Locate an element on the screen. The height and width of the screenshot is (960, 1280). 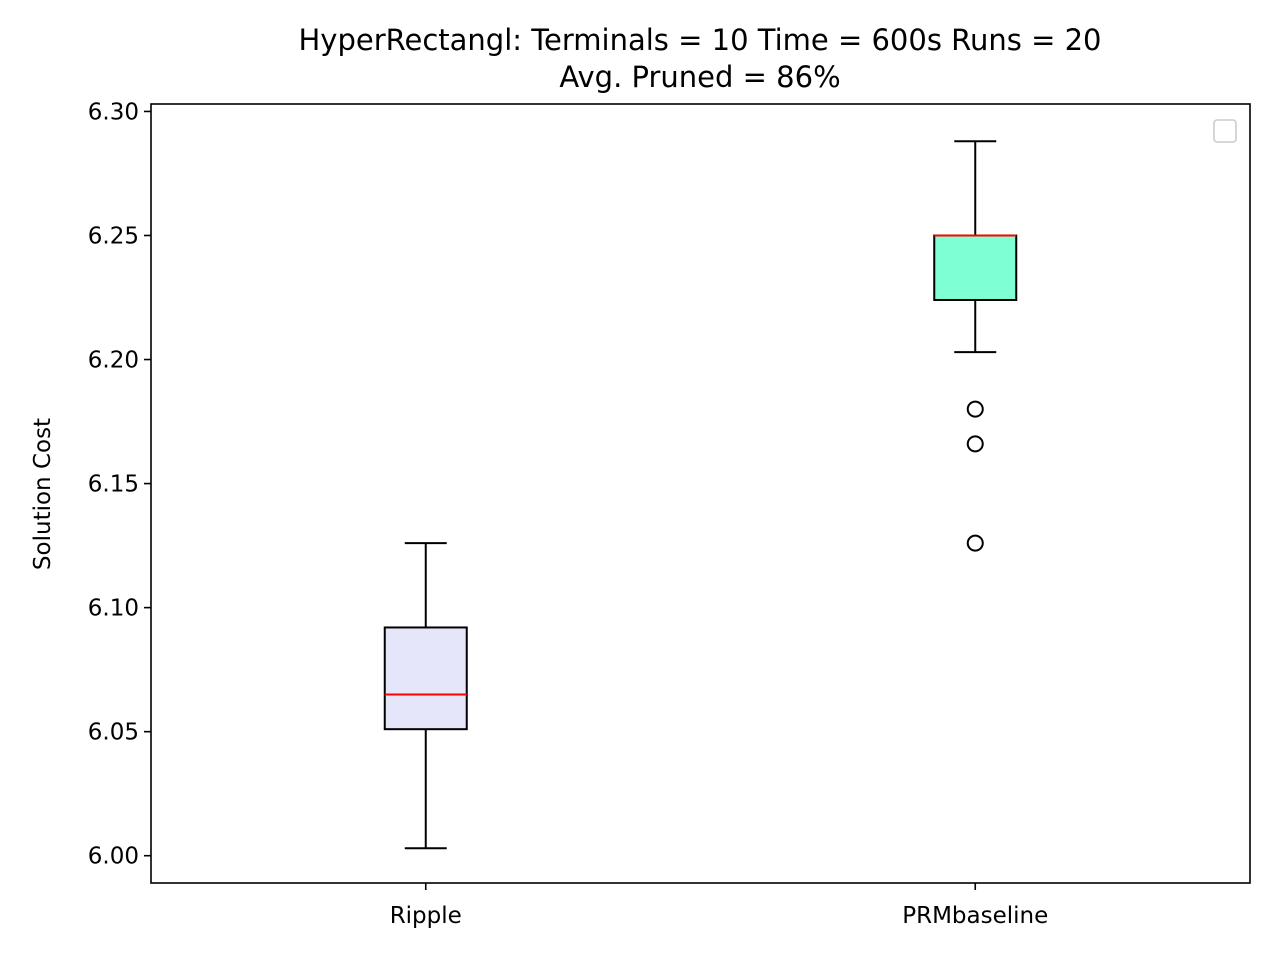
x-axis: Ripple PRMbaseline is located at coordinates (719, 906).